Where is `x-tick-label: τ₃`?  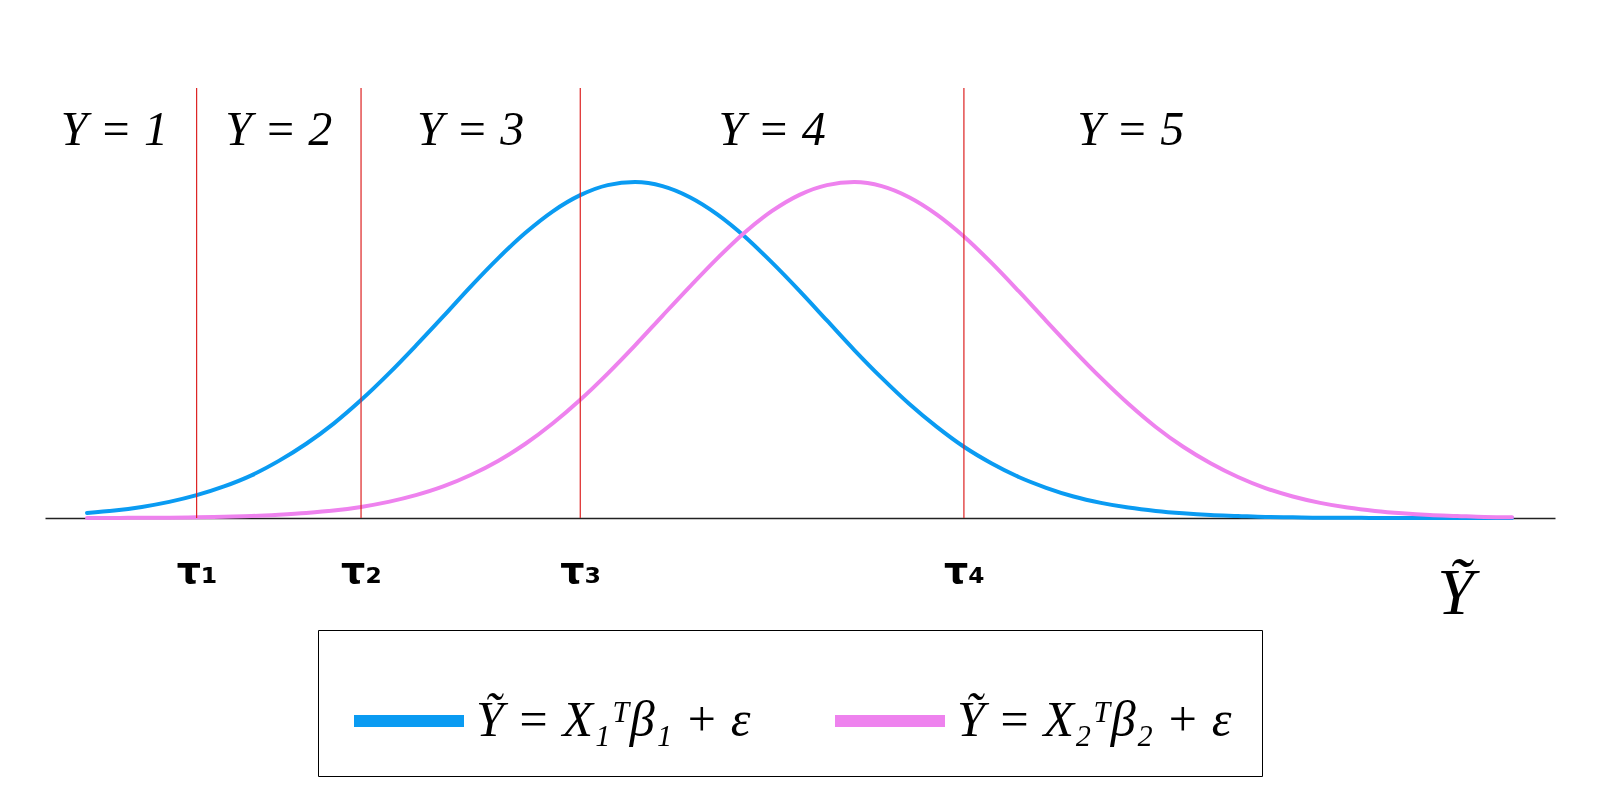
x-tick-label: τ₃ is located at coordinates (581, 569).